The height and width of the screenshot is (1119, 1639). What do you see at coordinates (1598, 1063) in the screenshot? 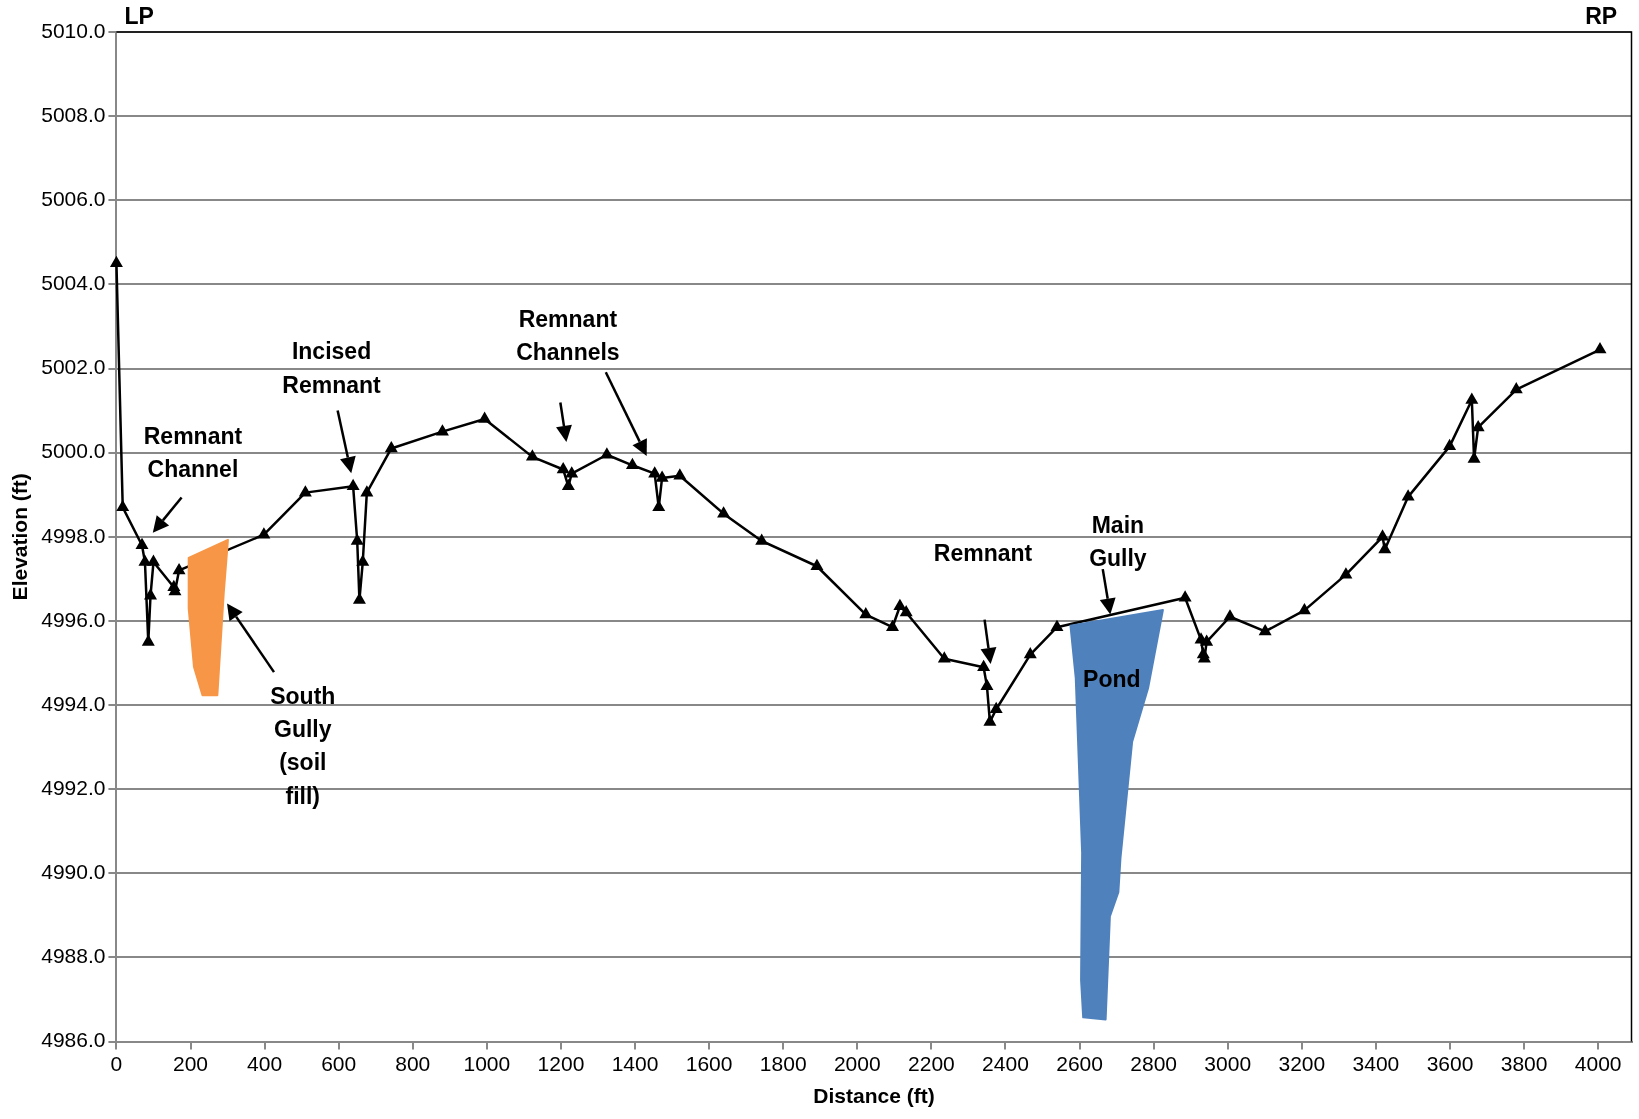
I see `x-tick-label: 4000` at bounding box center [1598, 1063].